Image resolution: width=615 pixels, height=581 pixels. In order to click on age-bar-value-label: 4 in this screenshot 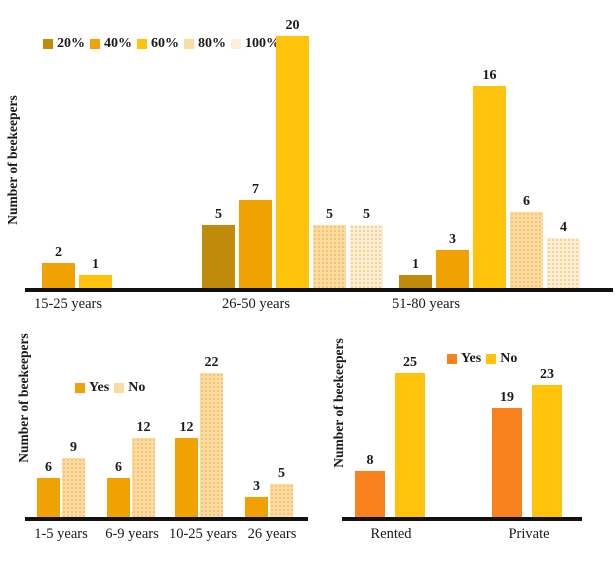, I will do `click(563, 227)`.